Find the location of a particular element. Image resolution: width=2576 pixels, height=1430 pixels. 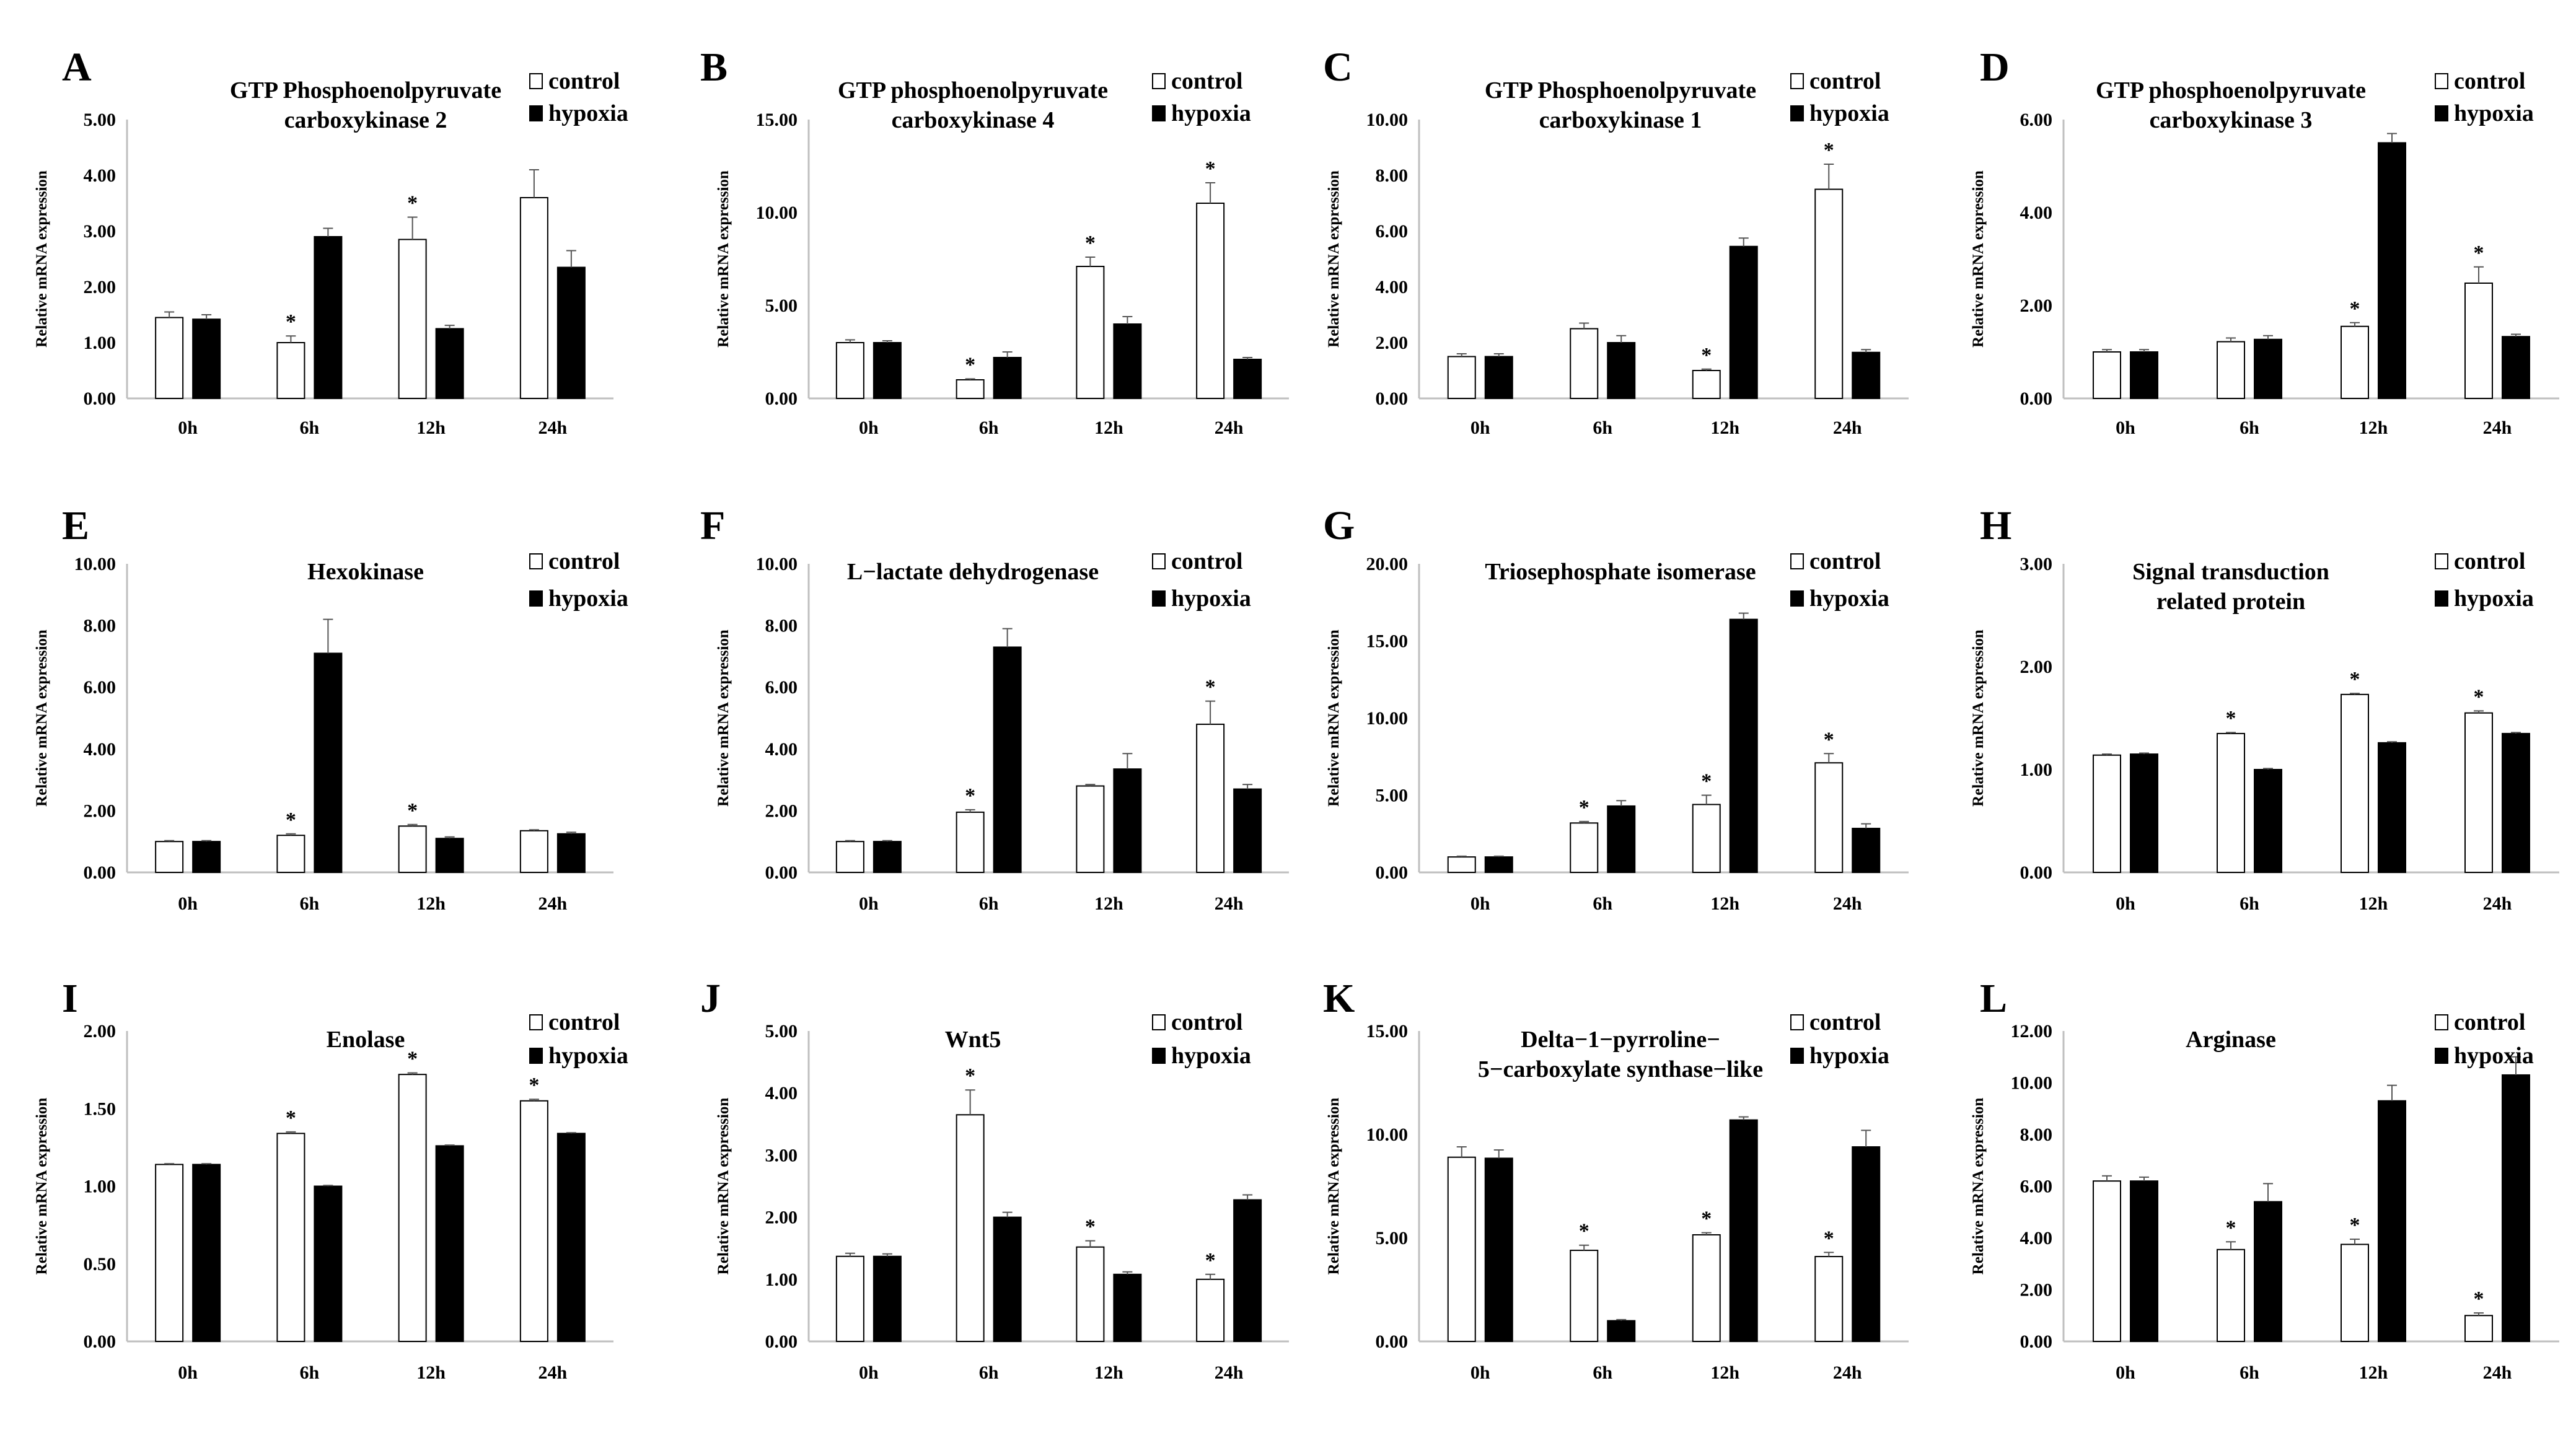

y-tick-label: 10.00 is located at coordinates (1387, 1135).